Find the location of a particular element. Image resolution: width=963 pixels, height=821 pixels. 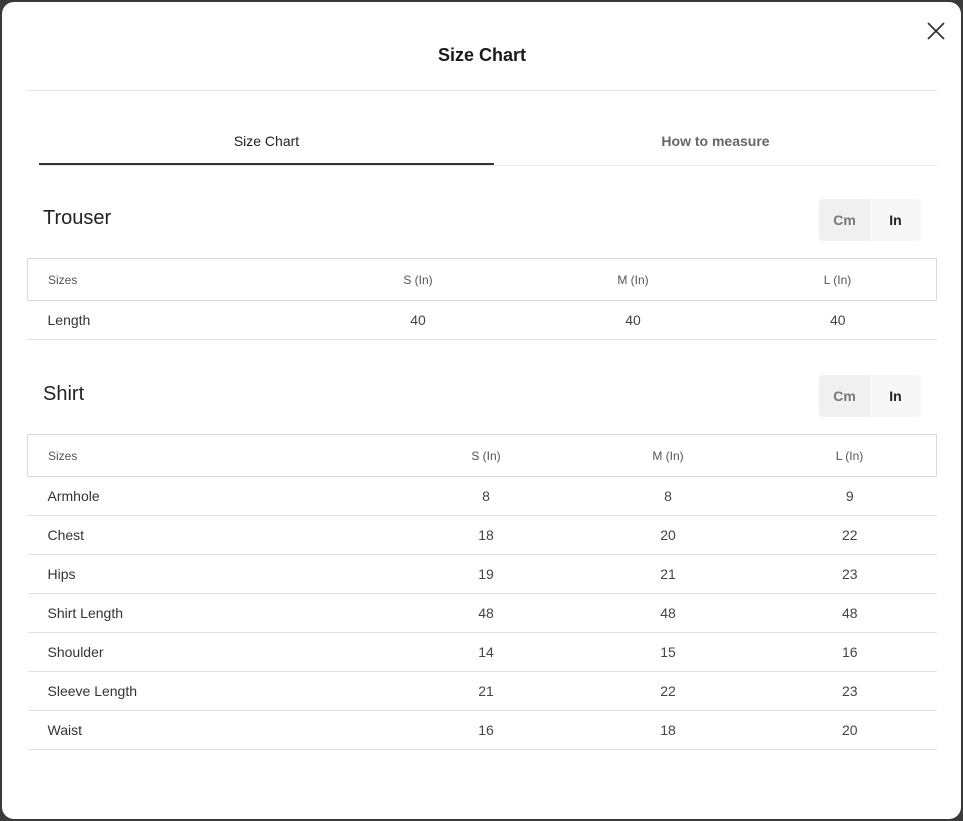

tab-bar: Size Chart How to measure is located at coordinates (488, 141).